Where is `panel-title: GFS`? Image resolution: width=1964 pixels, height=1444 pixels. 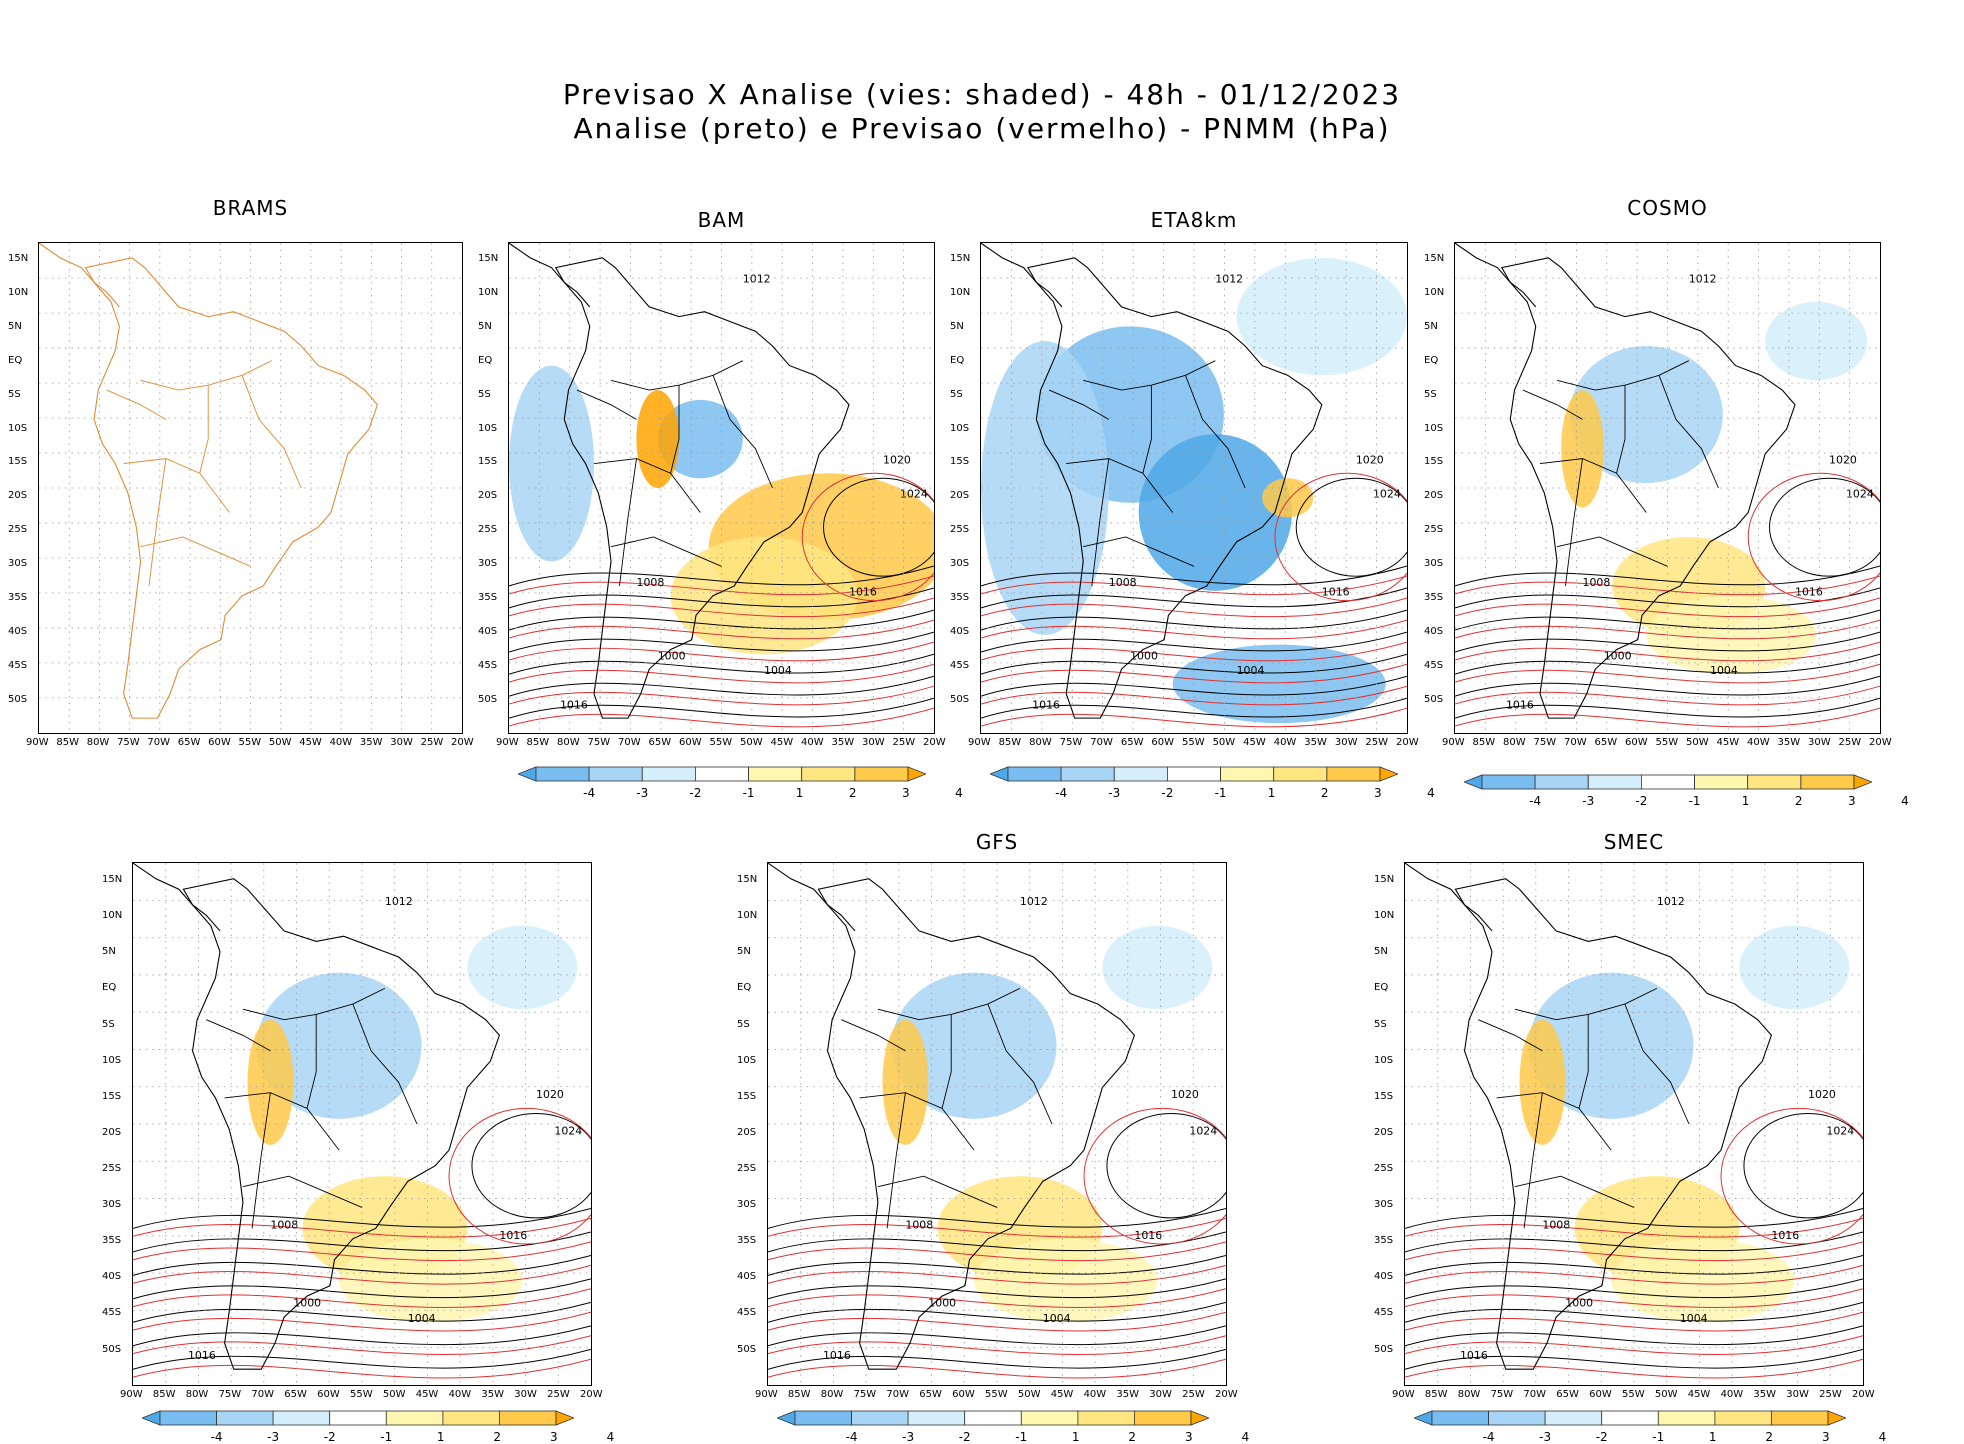 panel-title: GFS is located at coordinates (997, 842).